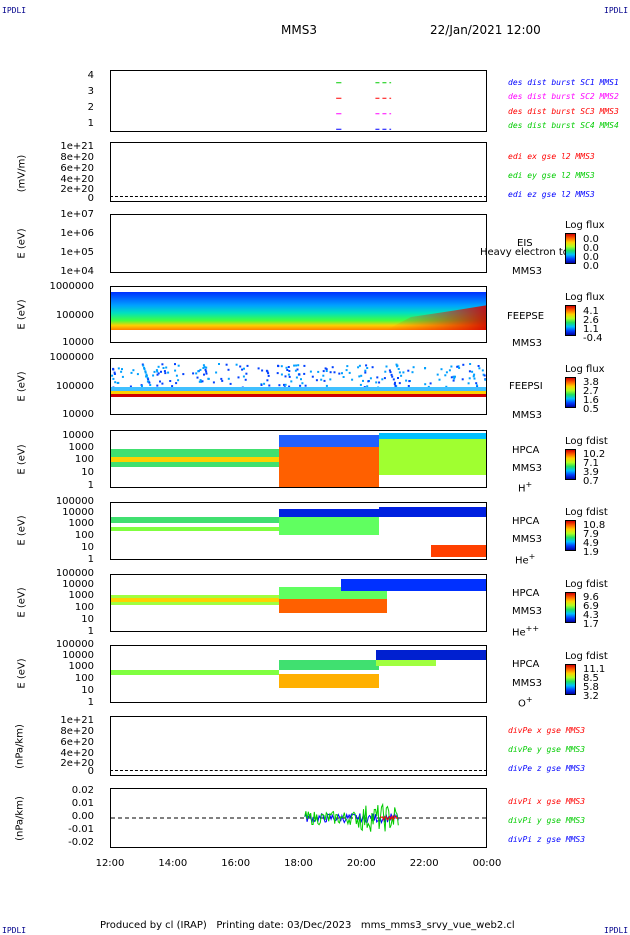 The height and width of the screenshot is (935, 630). Describe the element at coordinates (591, 382) in the screenshot. I see `feepsi-cbar-tick-1: 3.8` at that location.